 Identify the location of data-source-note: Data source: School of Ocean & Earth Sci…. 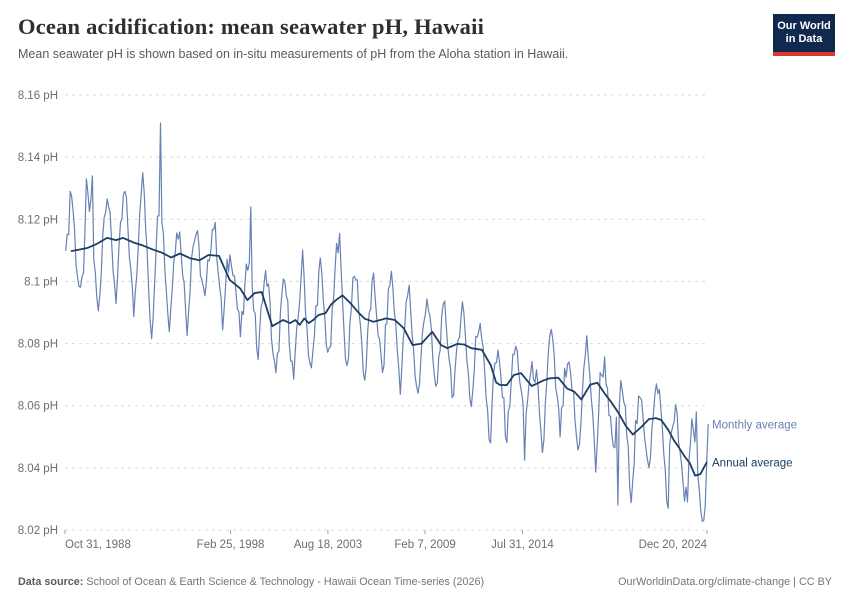
(251, 582).